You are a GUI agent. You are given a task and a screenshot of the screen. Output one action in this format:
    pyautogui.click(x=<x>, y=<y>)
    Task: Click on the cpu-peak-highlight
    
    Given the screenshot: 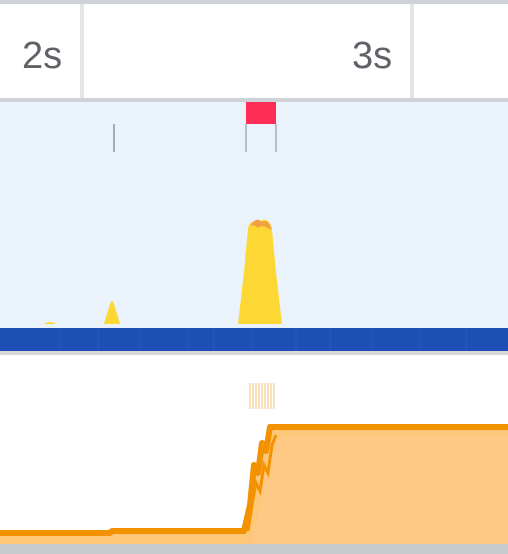 What is the action you would take?
    pyautogui.click(x=261, y=224)
    